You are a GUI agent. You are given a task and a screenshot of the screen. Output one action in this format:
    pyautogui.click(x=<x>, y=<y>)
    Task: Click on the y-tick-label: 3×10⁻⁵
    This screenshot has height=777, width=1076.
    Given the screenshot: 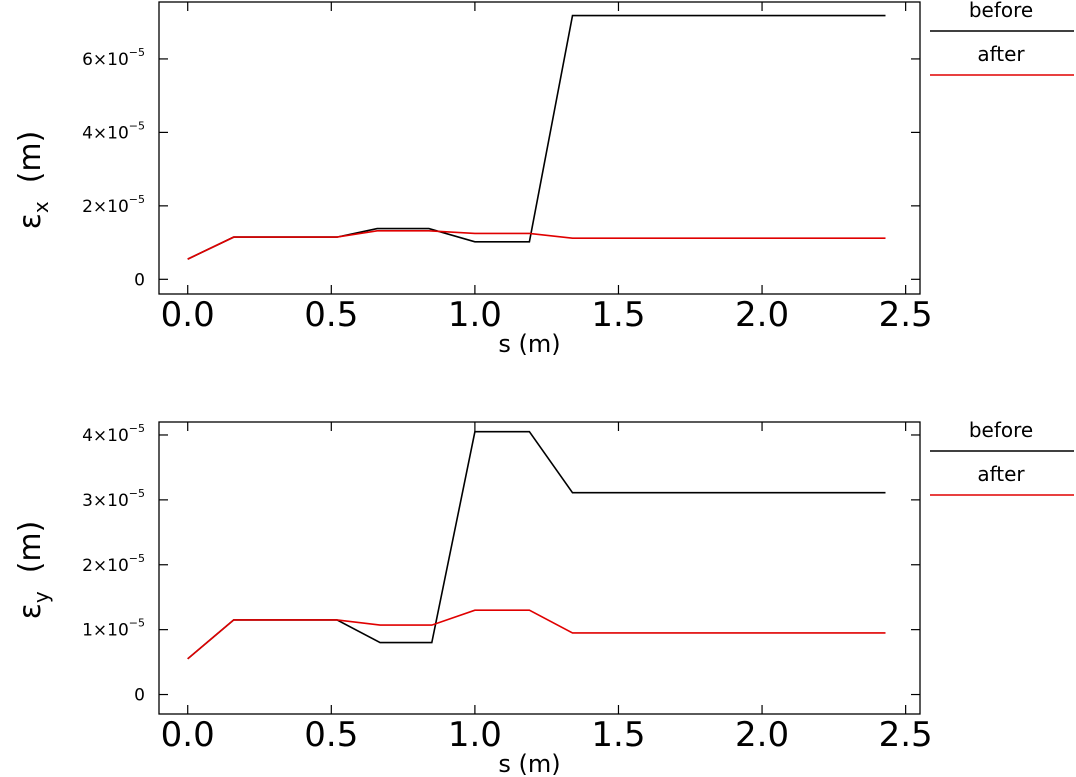 What is the action you would take?
    pyautogui.click(x=113, y=499)
    